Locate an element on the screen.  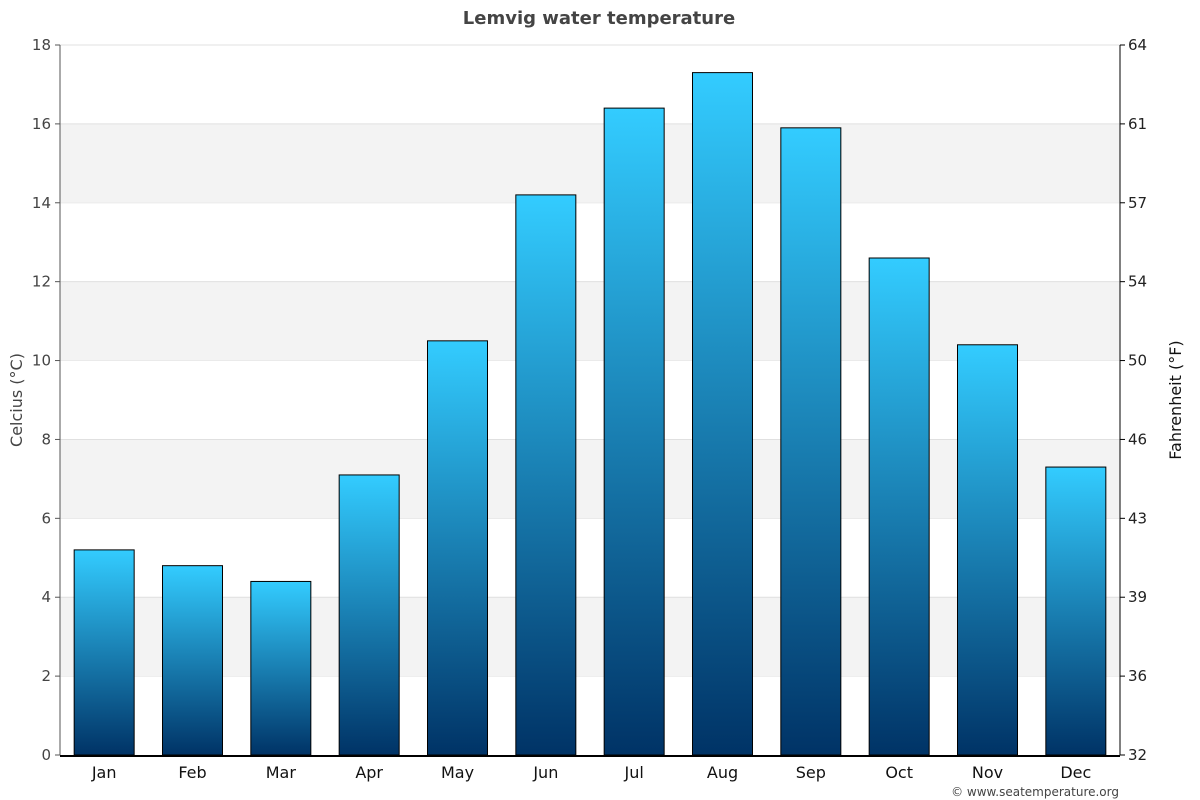
bar-oct is located at coordinates (899, 506).